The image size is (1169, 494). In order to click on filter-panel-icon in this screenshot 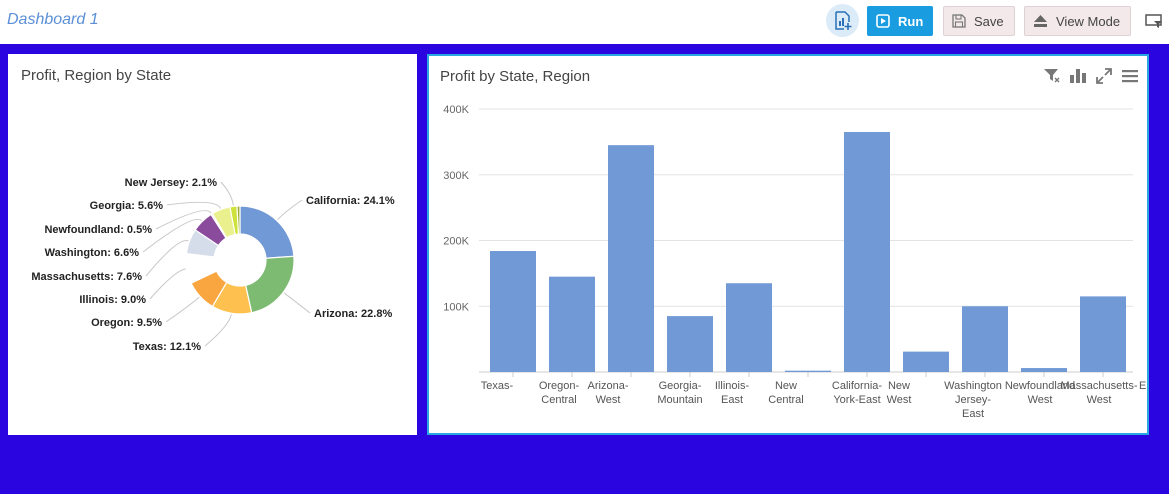, I will do `click(1153, 21)`.